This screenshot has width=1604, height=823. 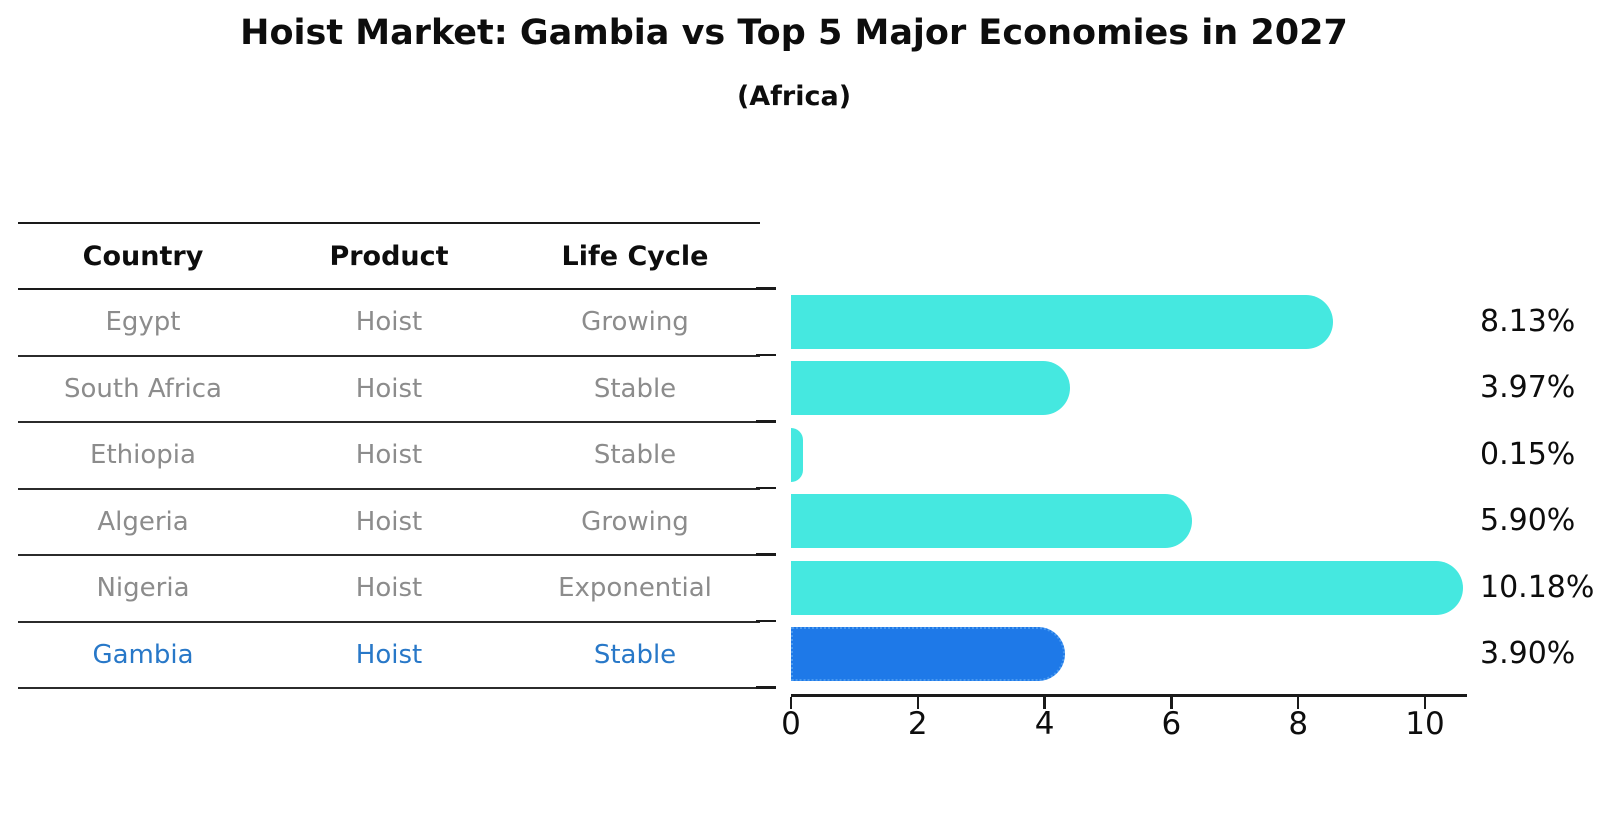 What do you see at coordinates (143, 521) in the screenshot?
I see `country-cell: Algeria` at bounding box center [143, 521].